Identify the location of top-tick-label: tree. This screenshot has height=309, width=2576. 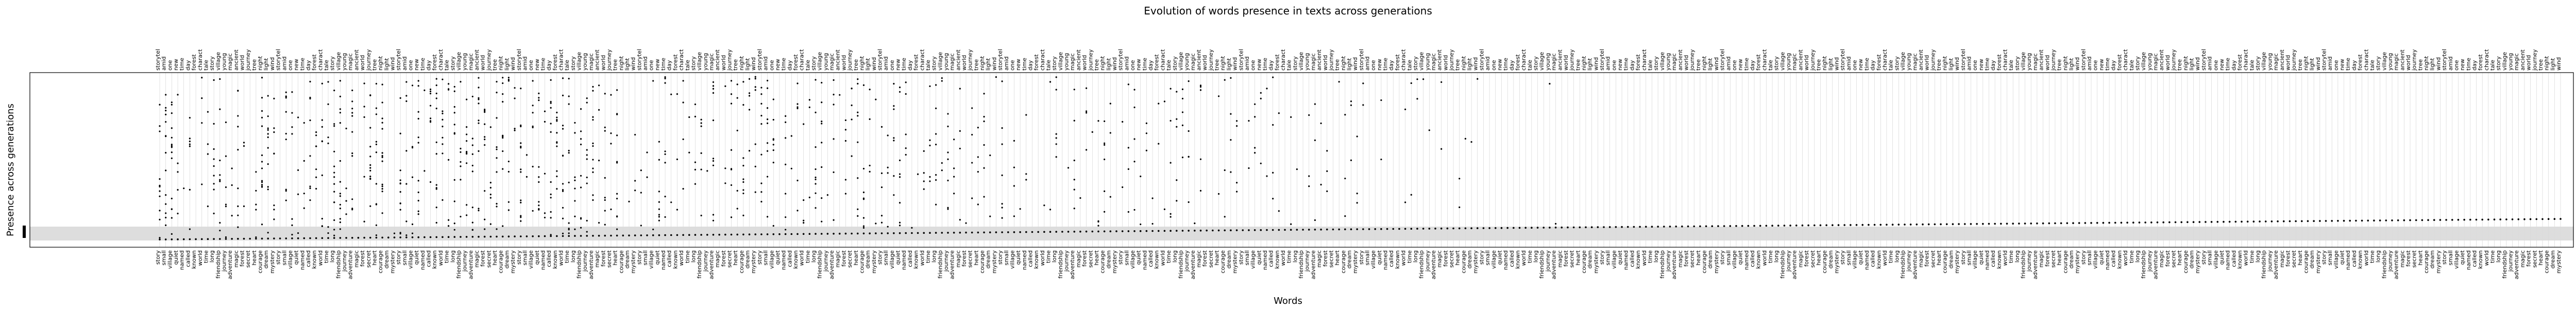
(1698, 65).